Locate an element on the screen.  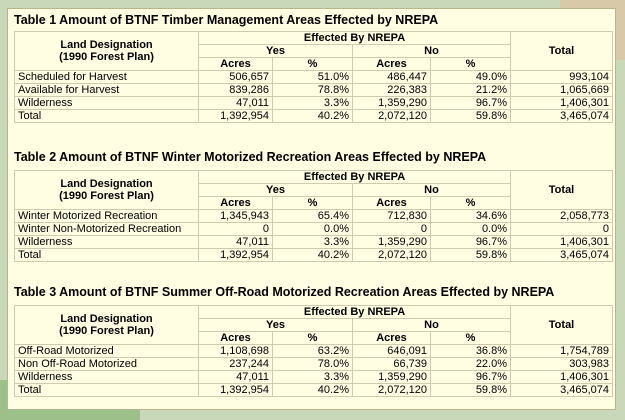
cell: 839,286 is located at coordinates (235, 90).